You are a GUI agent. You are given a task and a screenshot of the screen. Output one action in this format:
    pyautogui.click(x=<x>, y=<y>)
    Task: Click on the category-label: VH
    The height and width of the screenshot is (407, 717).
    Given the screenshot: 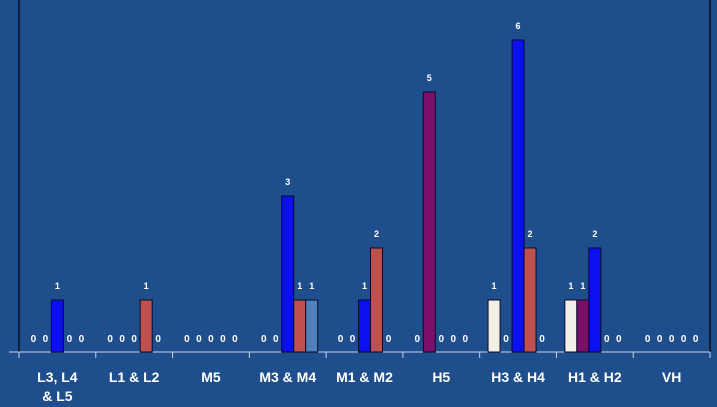 What is the action you would take?
    pyautogui.click(x=671, y=377)
    